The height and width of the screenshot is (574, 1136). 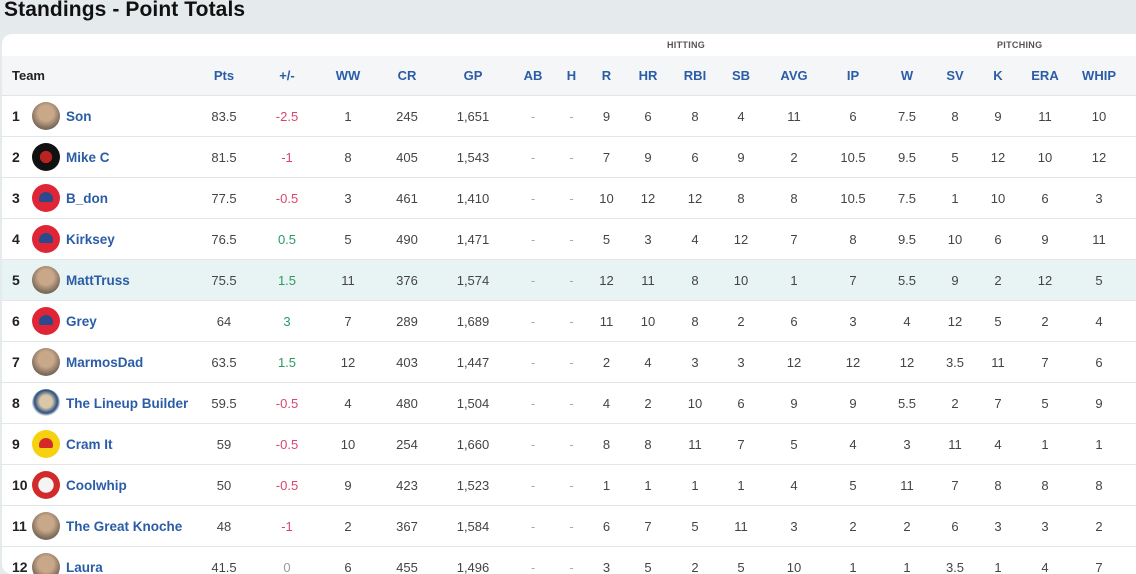 What do you see at coordinates (998, 157) in the screenshot?
I see `cell-k: 12` at bounding box center [998, 157].